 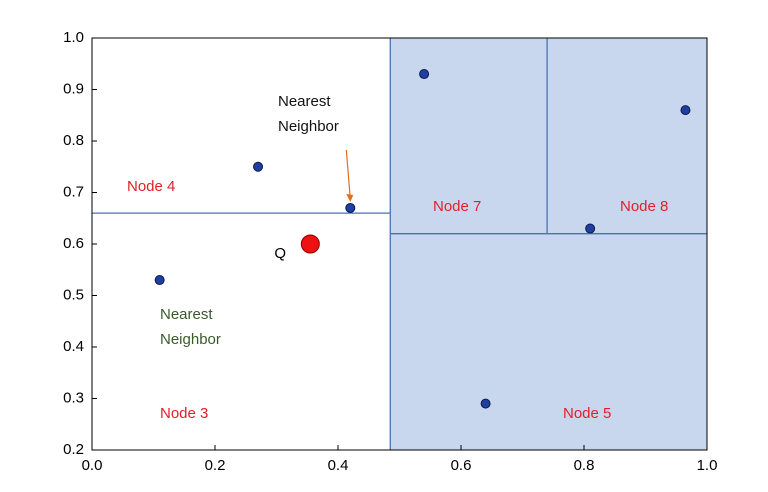 I want to click on y-tick-label: 0.6, so click(x=73, y=243).